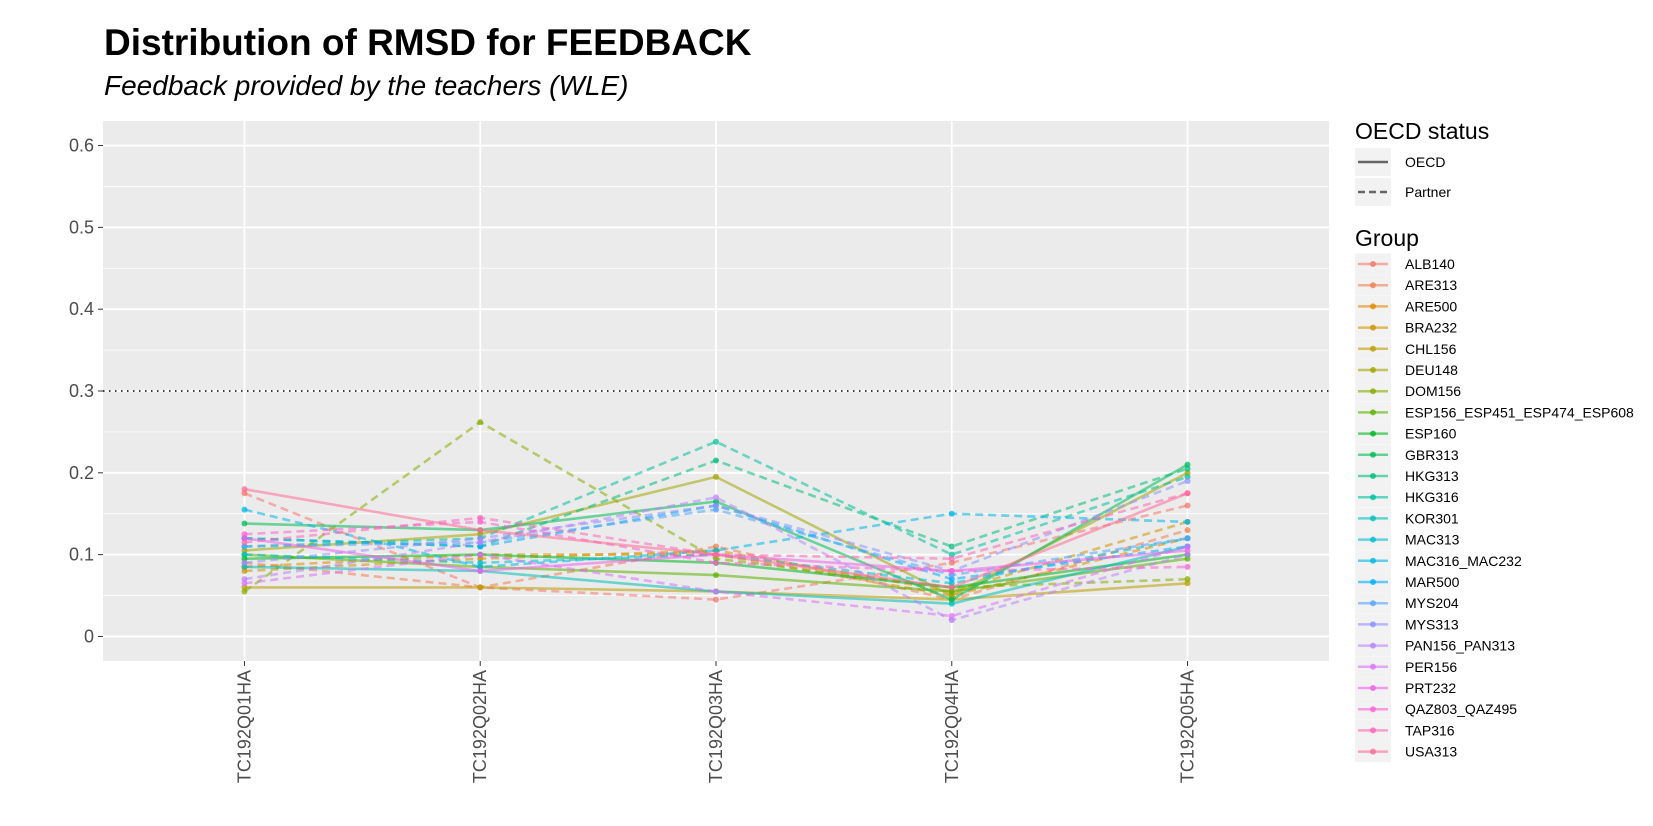 The width and height of the screenshot is (1653, 826). What do you see at coordinates (1432, 518) in the screenshot?
I see `legend-label: KOR301` at bounding box center [1432, 518].